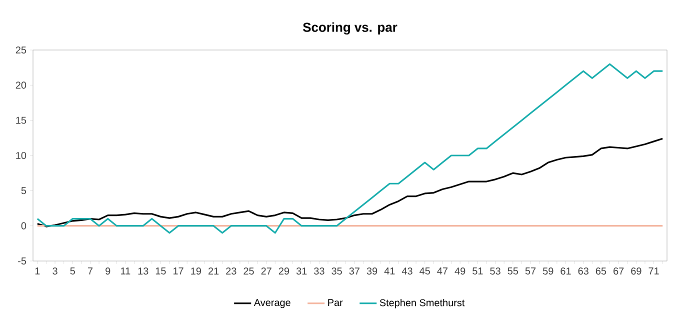  I want to click on y-tick-label: 15, so click(21, 120).